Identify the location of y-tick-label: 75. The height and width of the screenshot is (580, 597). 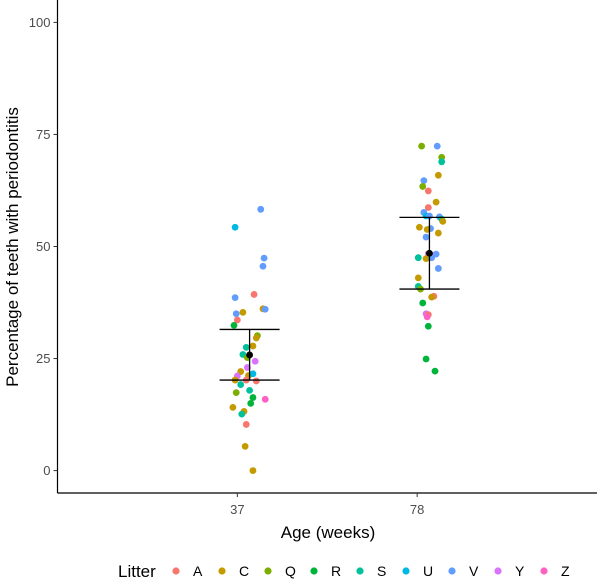
(43, 134).